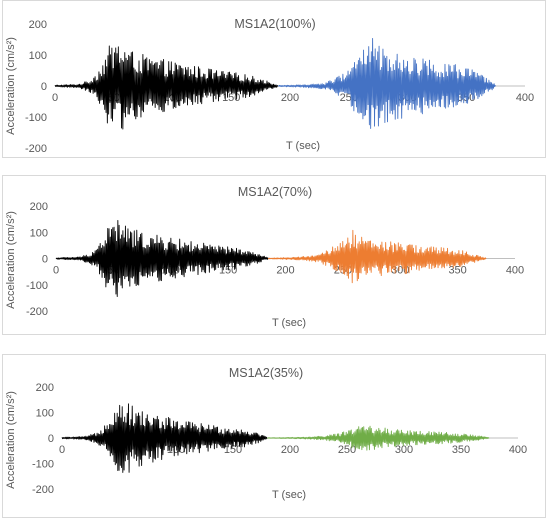 This screenshot has height=521, width=550. What do you see at coordinates (45, 260) in the screenshot?
I see `chart-2-y-tick-label: 0` at bounding box center [45, 260].